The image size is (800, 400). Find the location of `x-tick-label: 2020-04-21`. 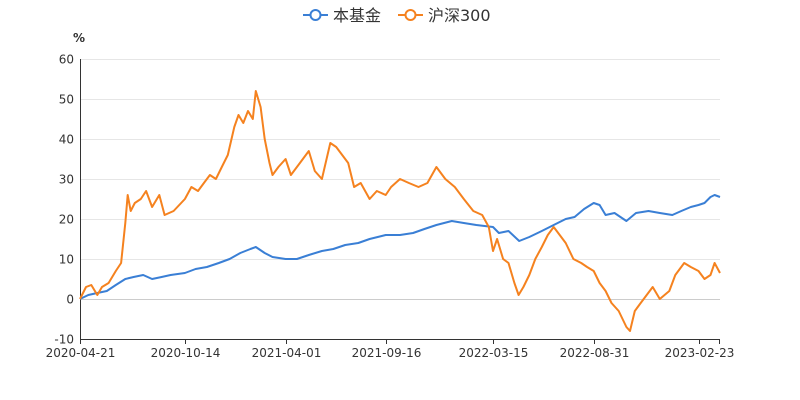

x-tick-label: 2020-04-21 is located at coordinates (81, 353).